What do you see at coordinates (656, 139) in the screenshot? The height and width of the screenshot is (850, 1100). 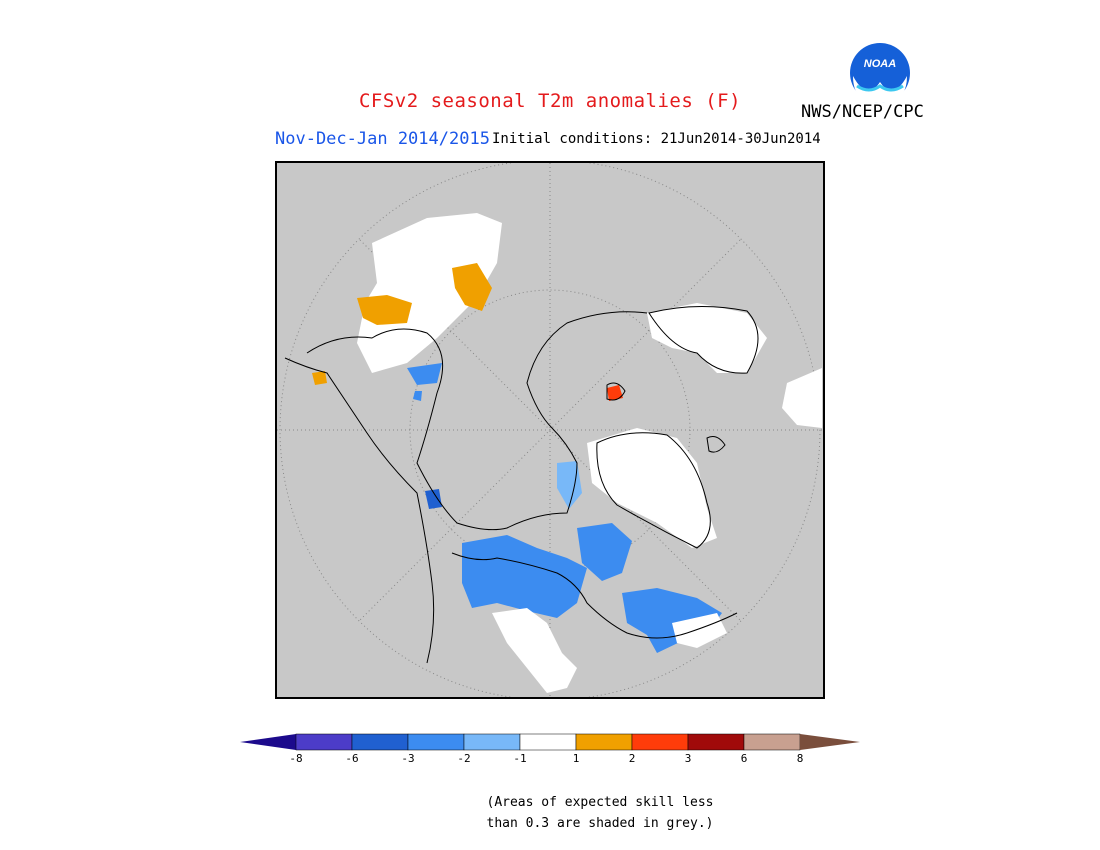 I see `initial-conditions-label: Initial conditions: 21Jun2014-30Jun2014` at bounding box center [656, 139].